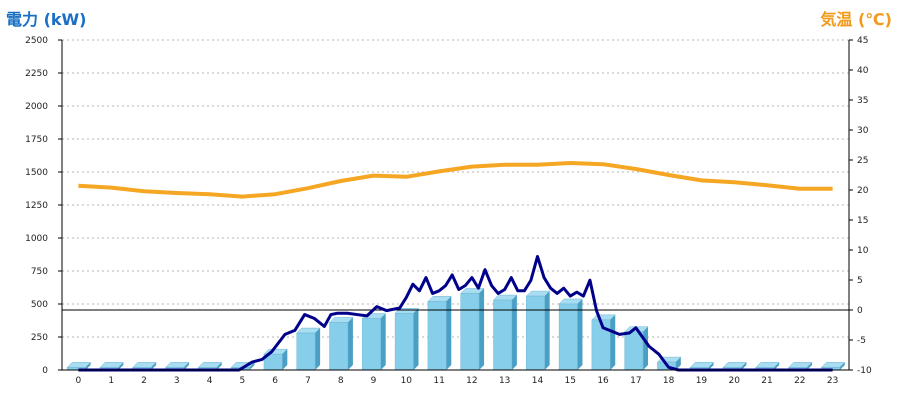  What do you see at coordinates (39, 338) in the screenshot?
I see `y-tick-label: 250` at bounding box center [39, 338].